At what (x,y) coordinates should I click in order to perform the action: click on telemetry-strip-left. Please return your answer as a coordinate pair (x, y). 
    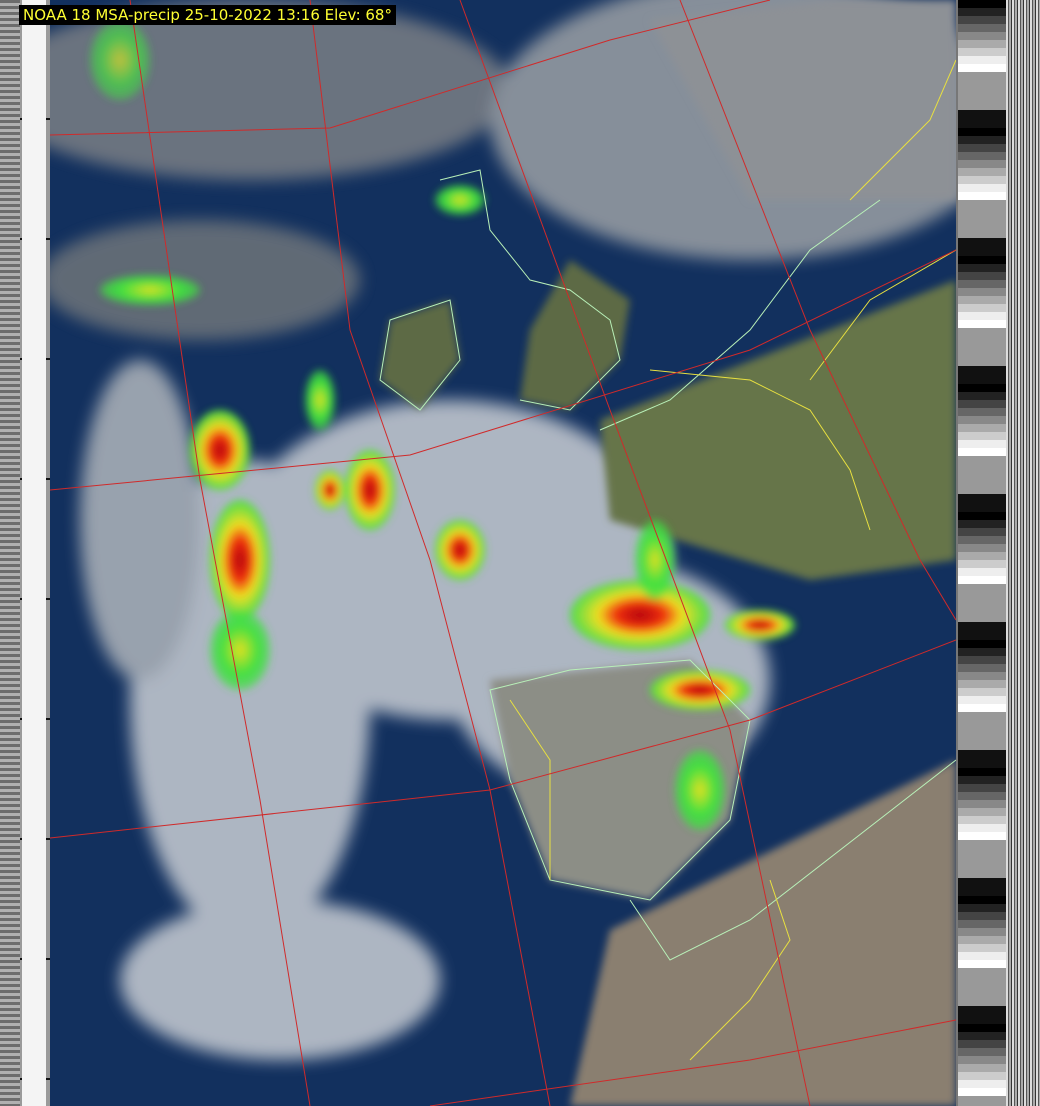
    Looking at the image, I should click on (25, 553).